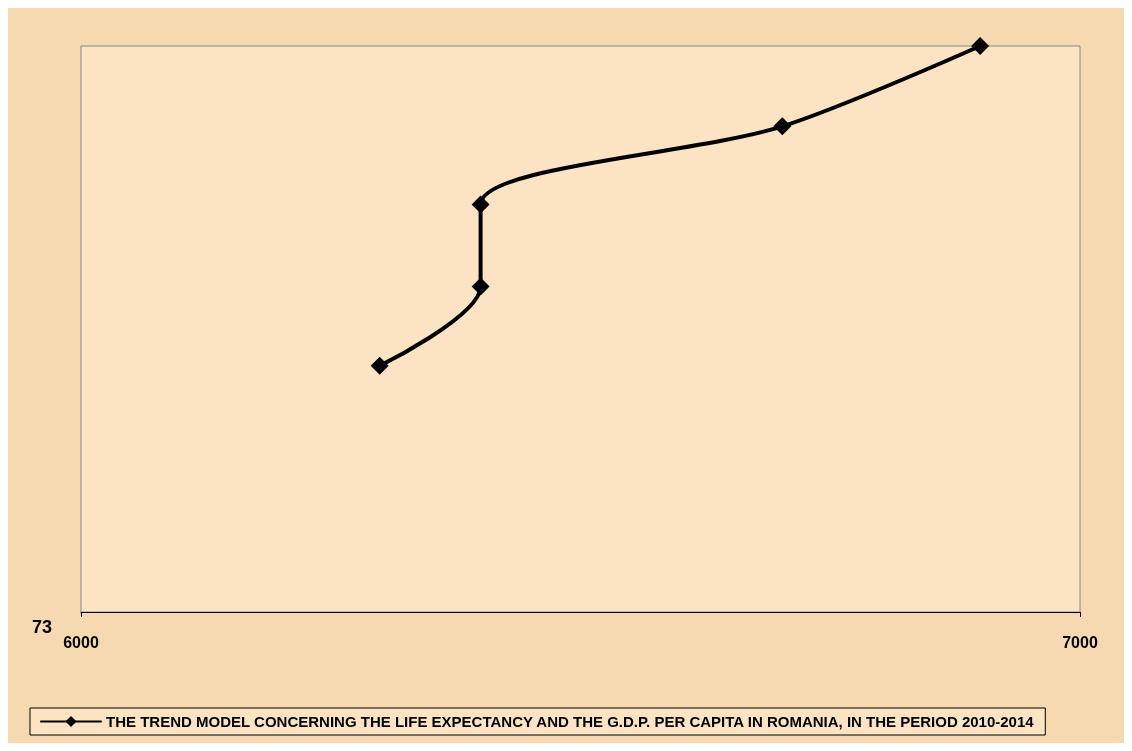 The width and height of the screenshot is (1132, 751). What do you see at coordinates (81, 642) in the screenshot?
I see `x-tick-label: 6000` at bounding box center [81, 642].